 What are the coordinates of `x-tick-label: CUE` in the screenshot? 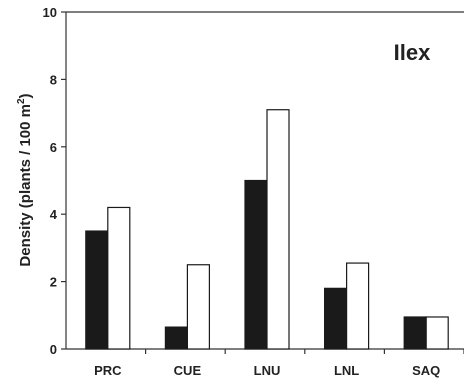 It's located at (188, 370).